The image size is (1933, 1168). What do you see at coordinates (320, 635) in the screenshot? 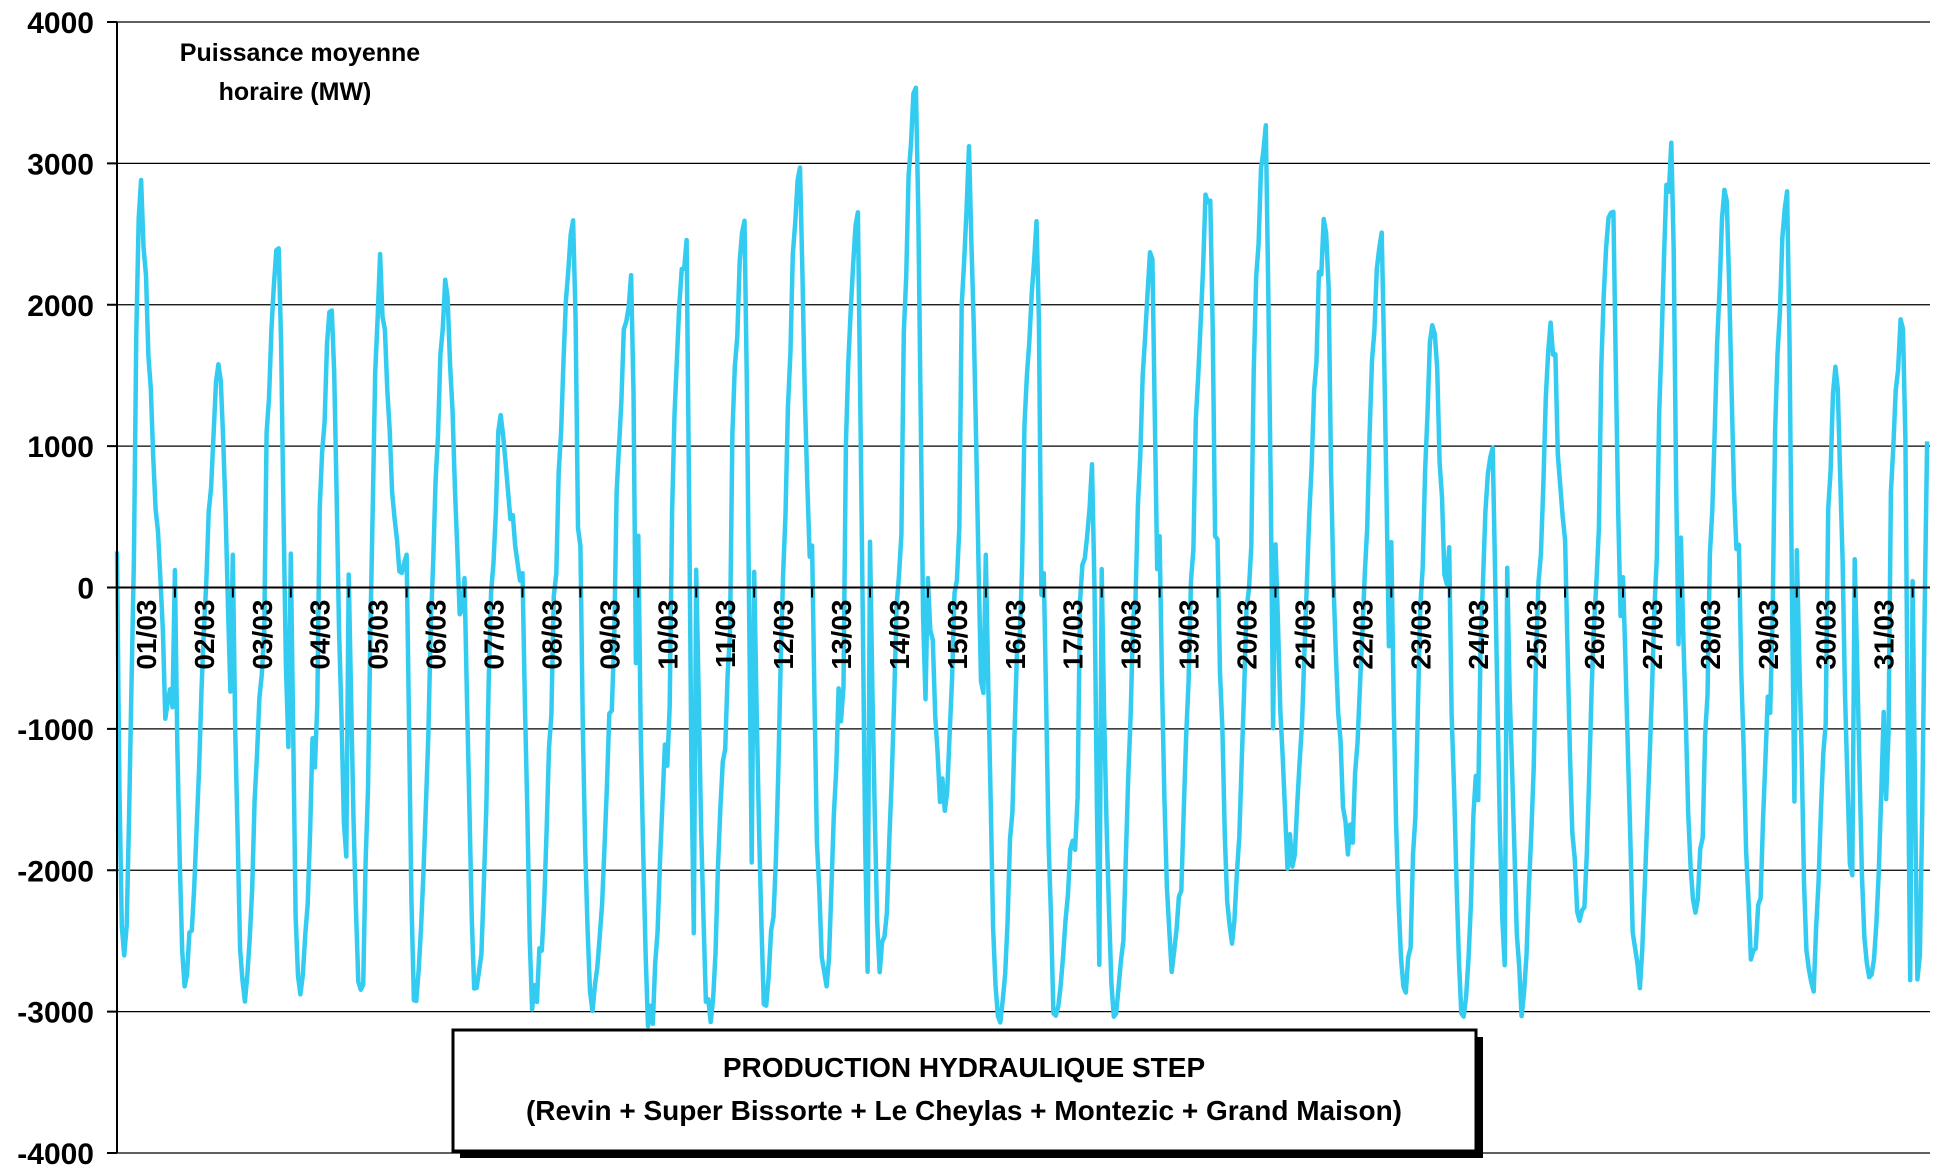
I see `x-tick-label-4: 04/03` at bounding box center [320, 635].